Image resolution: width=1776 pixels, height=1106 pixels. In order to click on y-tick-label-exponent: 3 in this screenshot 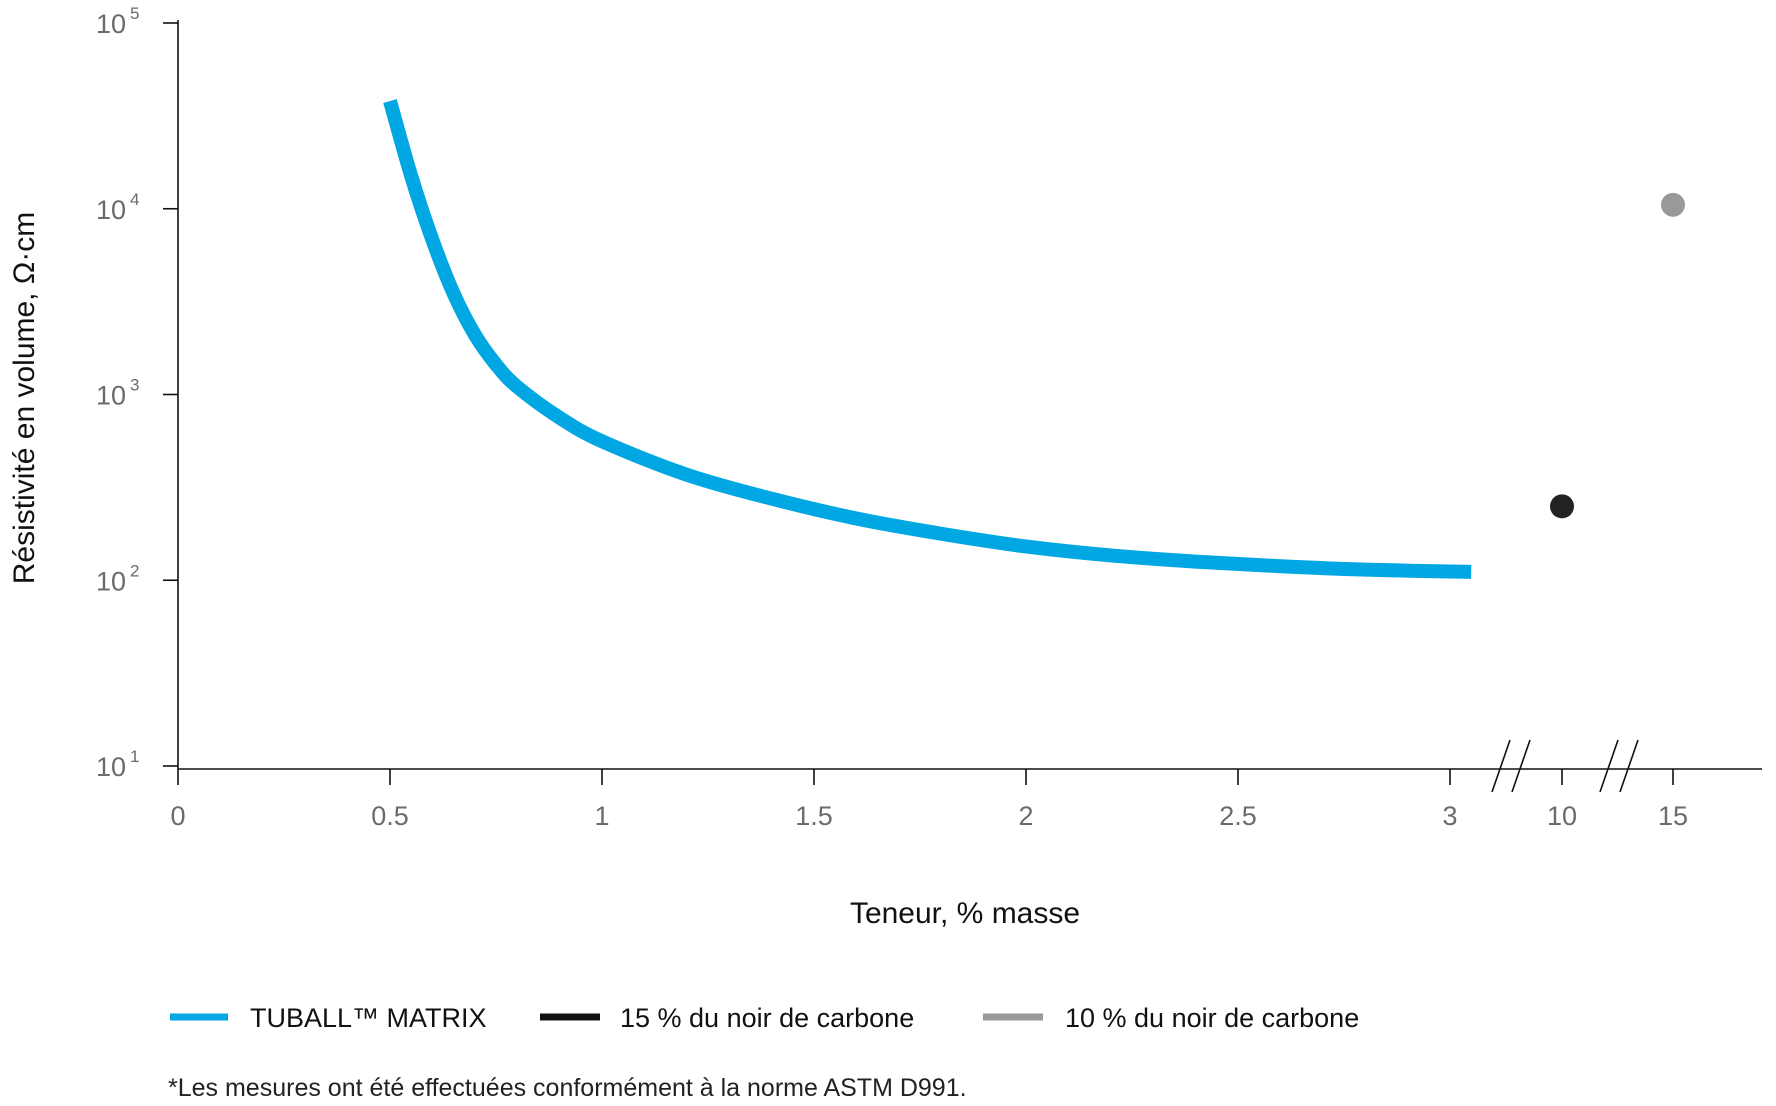, I will do `click(134, 385)`.